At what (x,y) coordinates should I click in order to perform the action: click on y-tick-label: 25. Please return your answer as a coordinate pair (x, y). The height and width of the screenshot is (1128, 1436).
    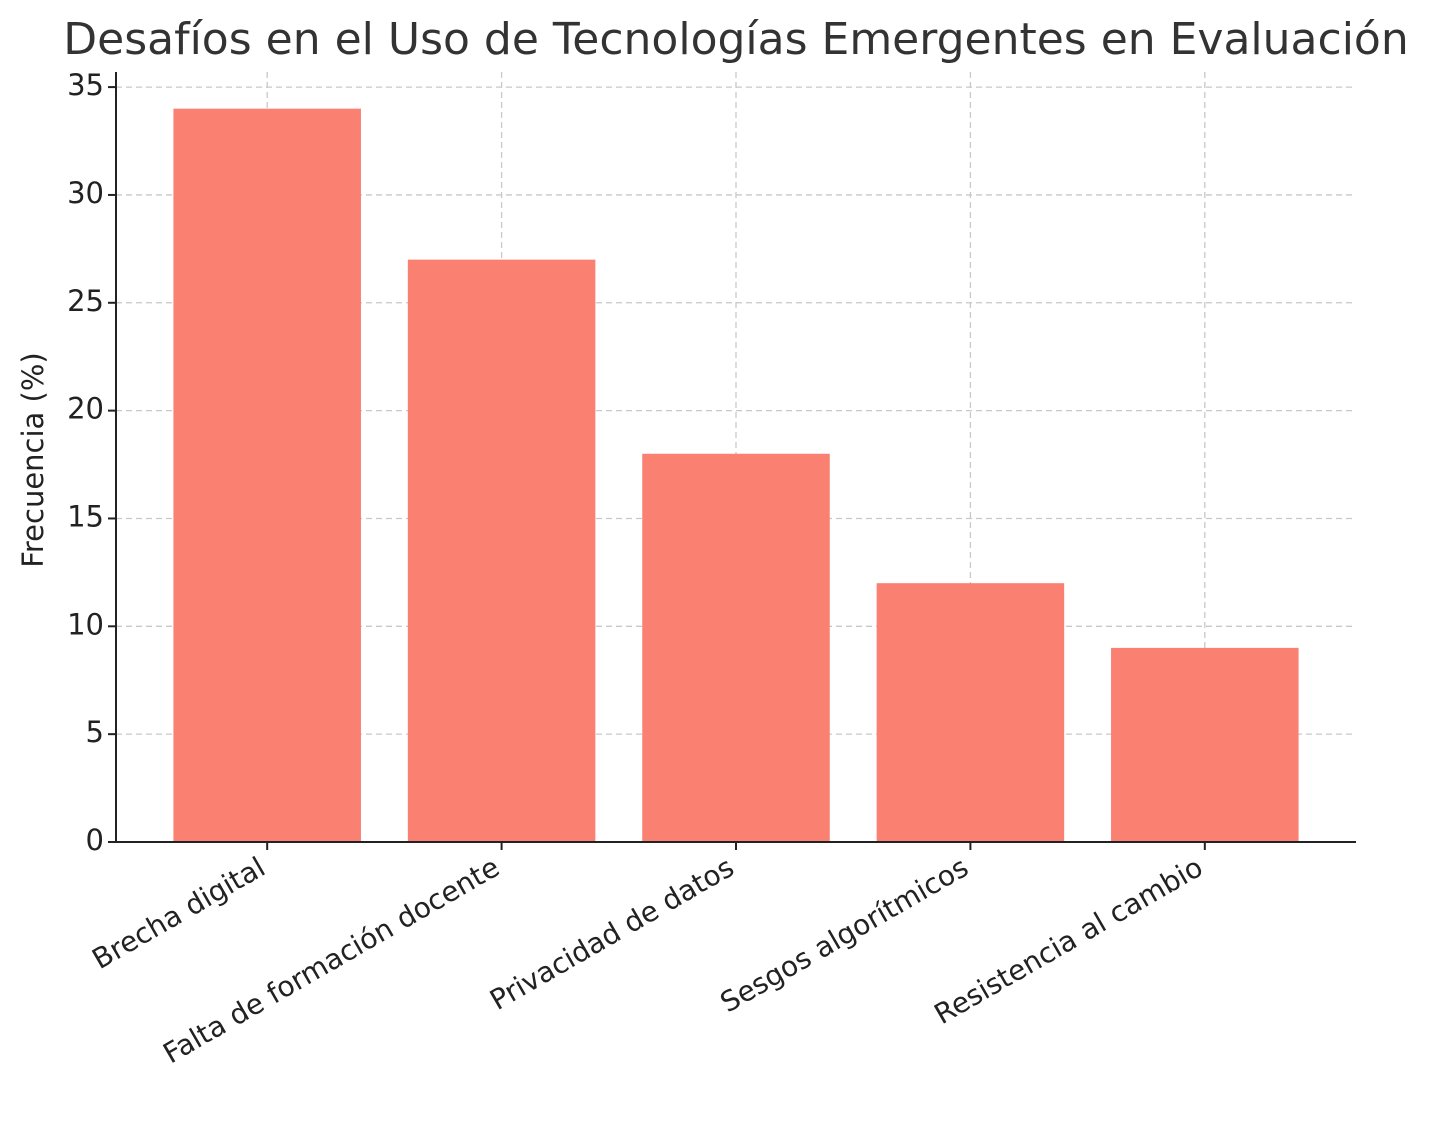
    Looking at the image, I should click on (85, 301).